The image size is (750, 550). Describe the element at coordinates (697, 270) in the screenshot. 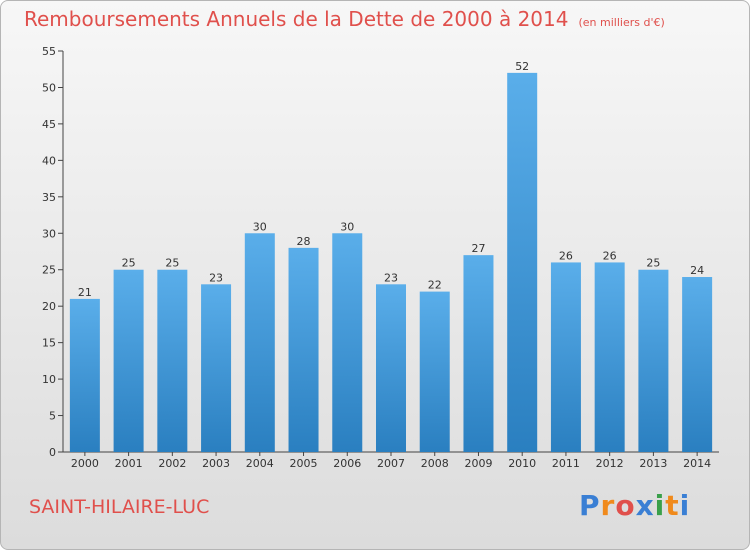

I see `data-label: 24` at that location.